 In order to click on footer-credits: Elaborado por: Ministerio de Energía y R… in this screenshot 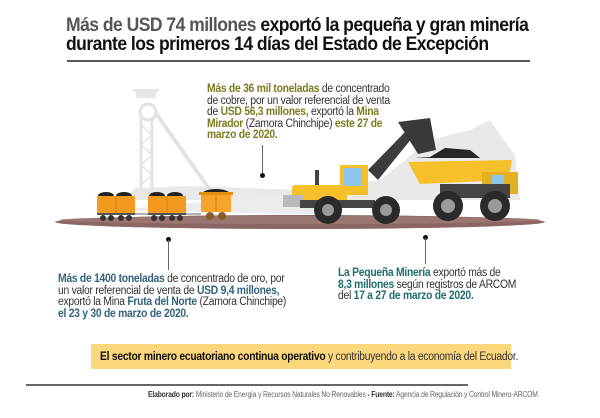, I will do `click(343, 394)`.